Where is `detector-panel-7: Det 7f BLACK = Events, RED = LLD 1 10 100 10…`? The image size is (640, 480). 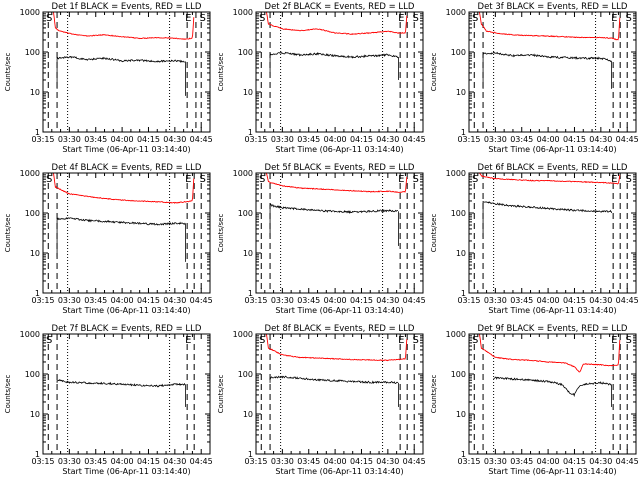 detector-panel-7: Det 7f BLACK = Events, RED = LLD 1 10 100 10… is located at coordinates (108, 400).